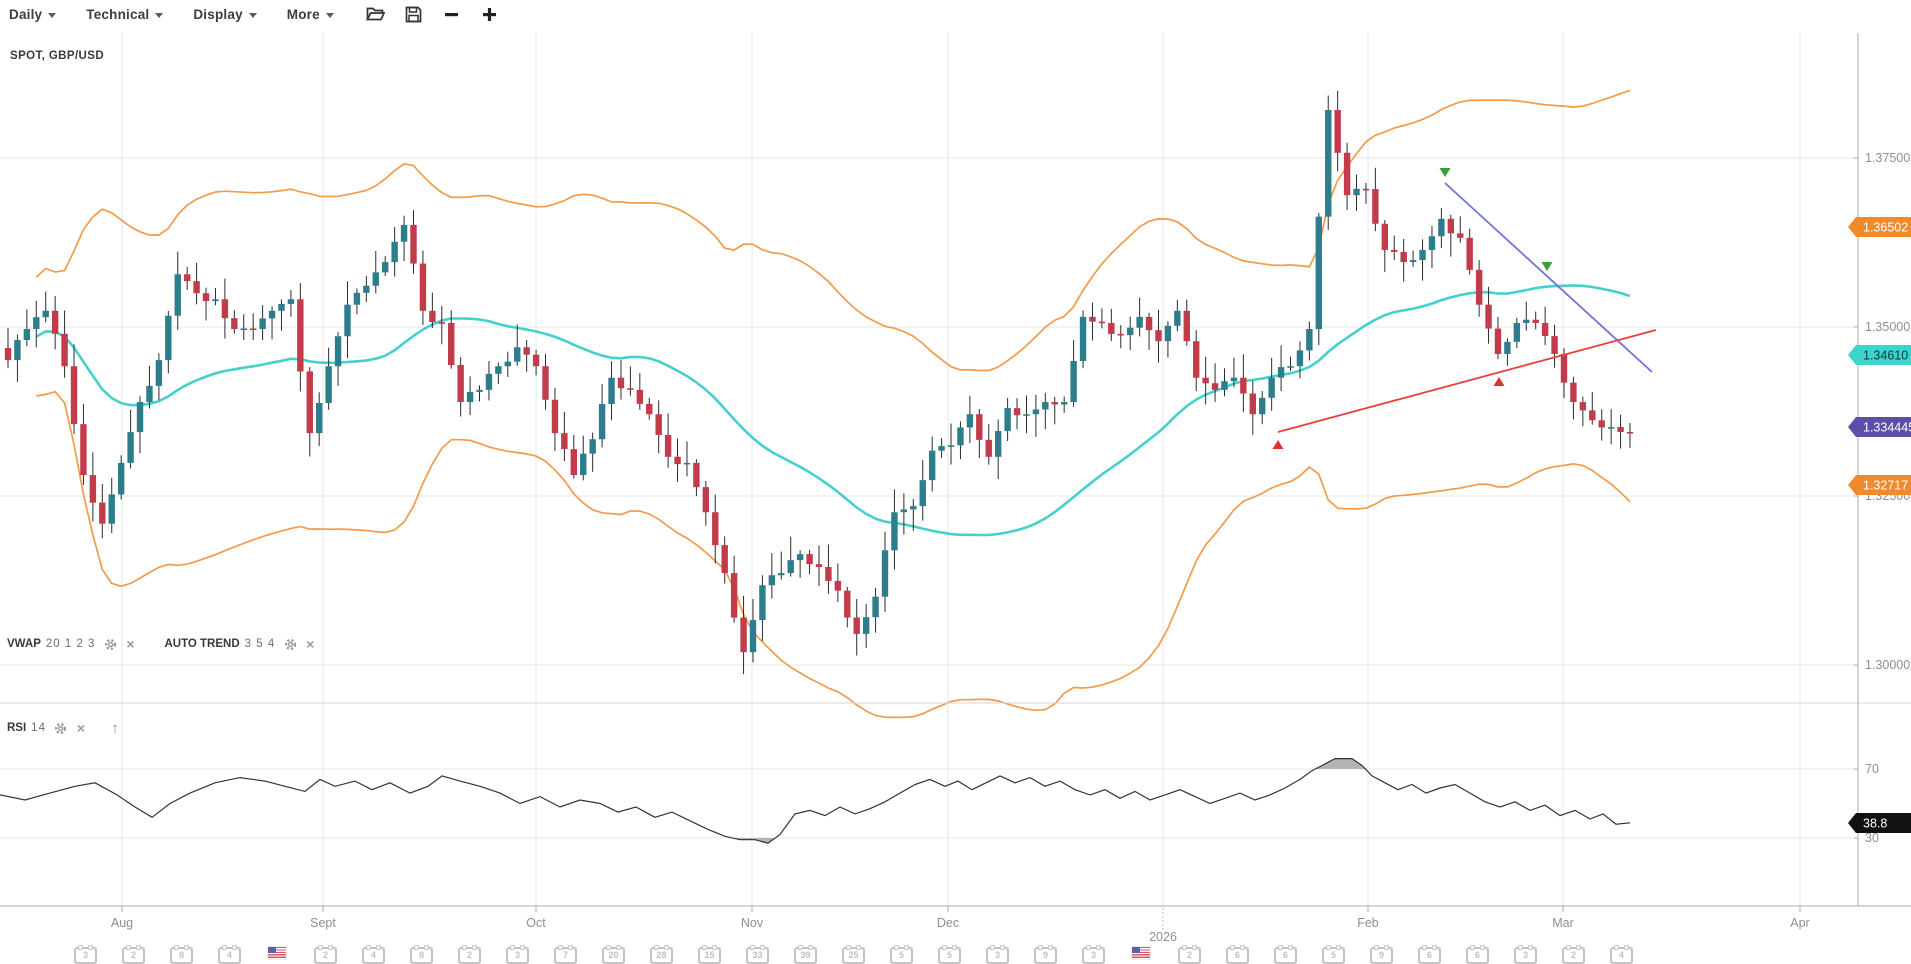 The height and width of the screenshot is (964, 1911). Describe the element at coordinates (115, 728) in the screenshot. I see `rsi-move-up-icon: ↑` at that location.